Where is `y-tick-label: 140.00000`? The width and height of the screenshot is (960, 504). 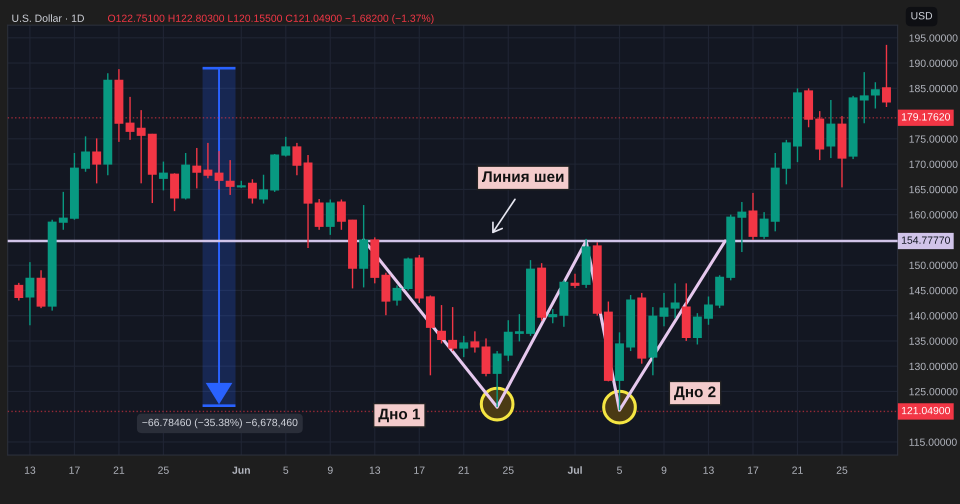 y-tick-label: 140.00000 is located at coordinates (934, 316).